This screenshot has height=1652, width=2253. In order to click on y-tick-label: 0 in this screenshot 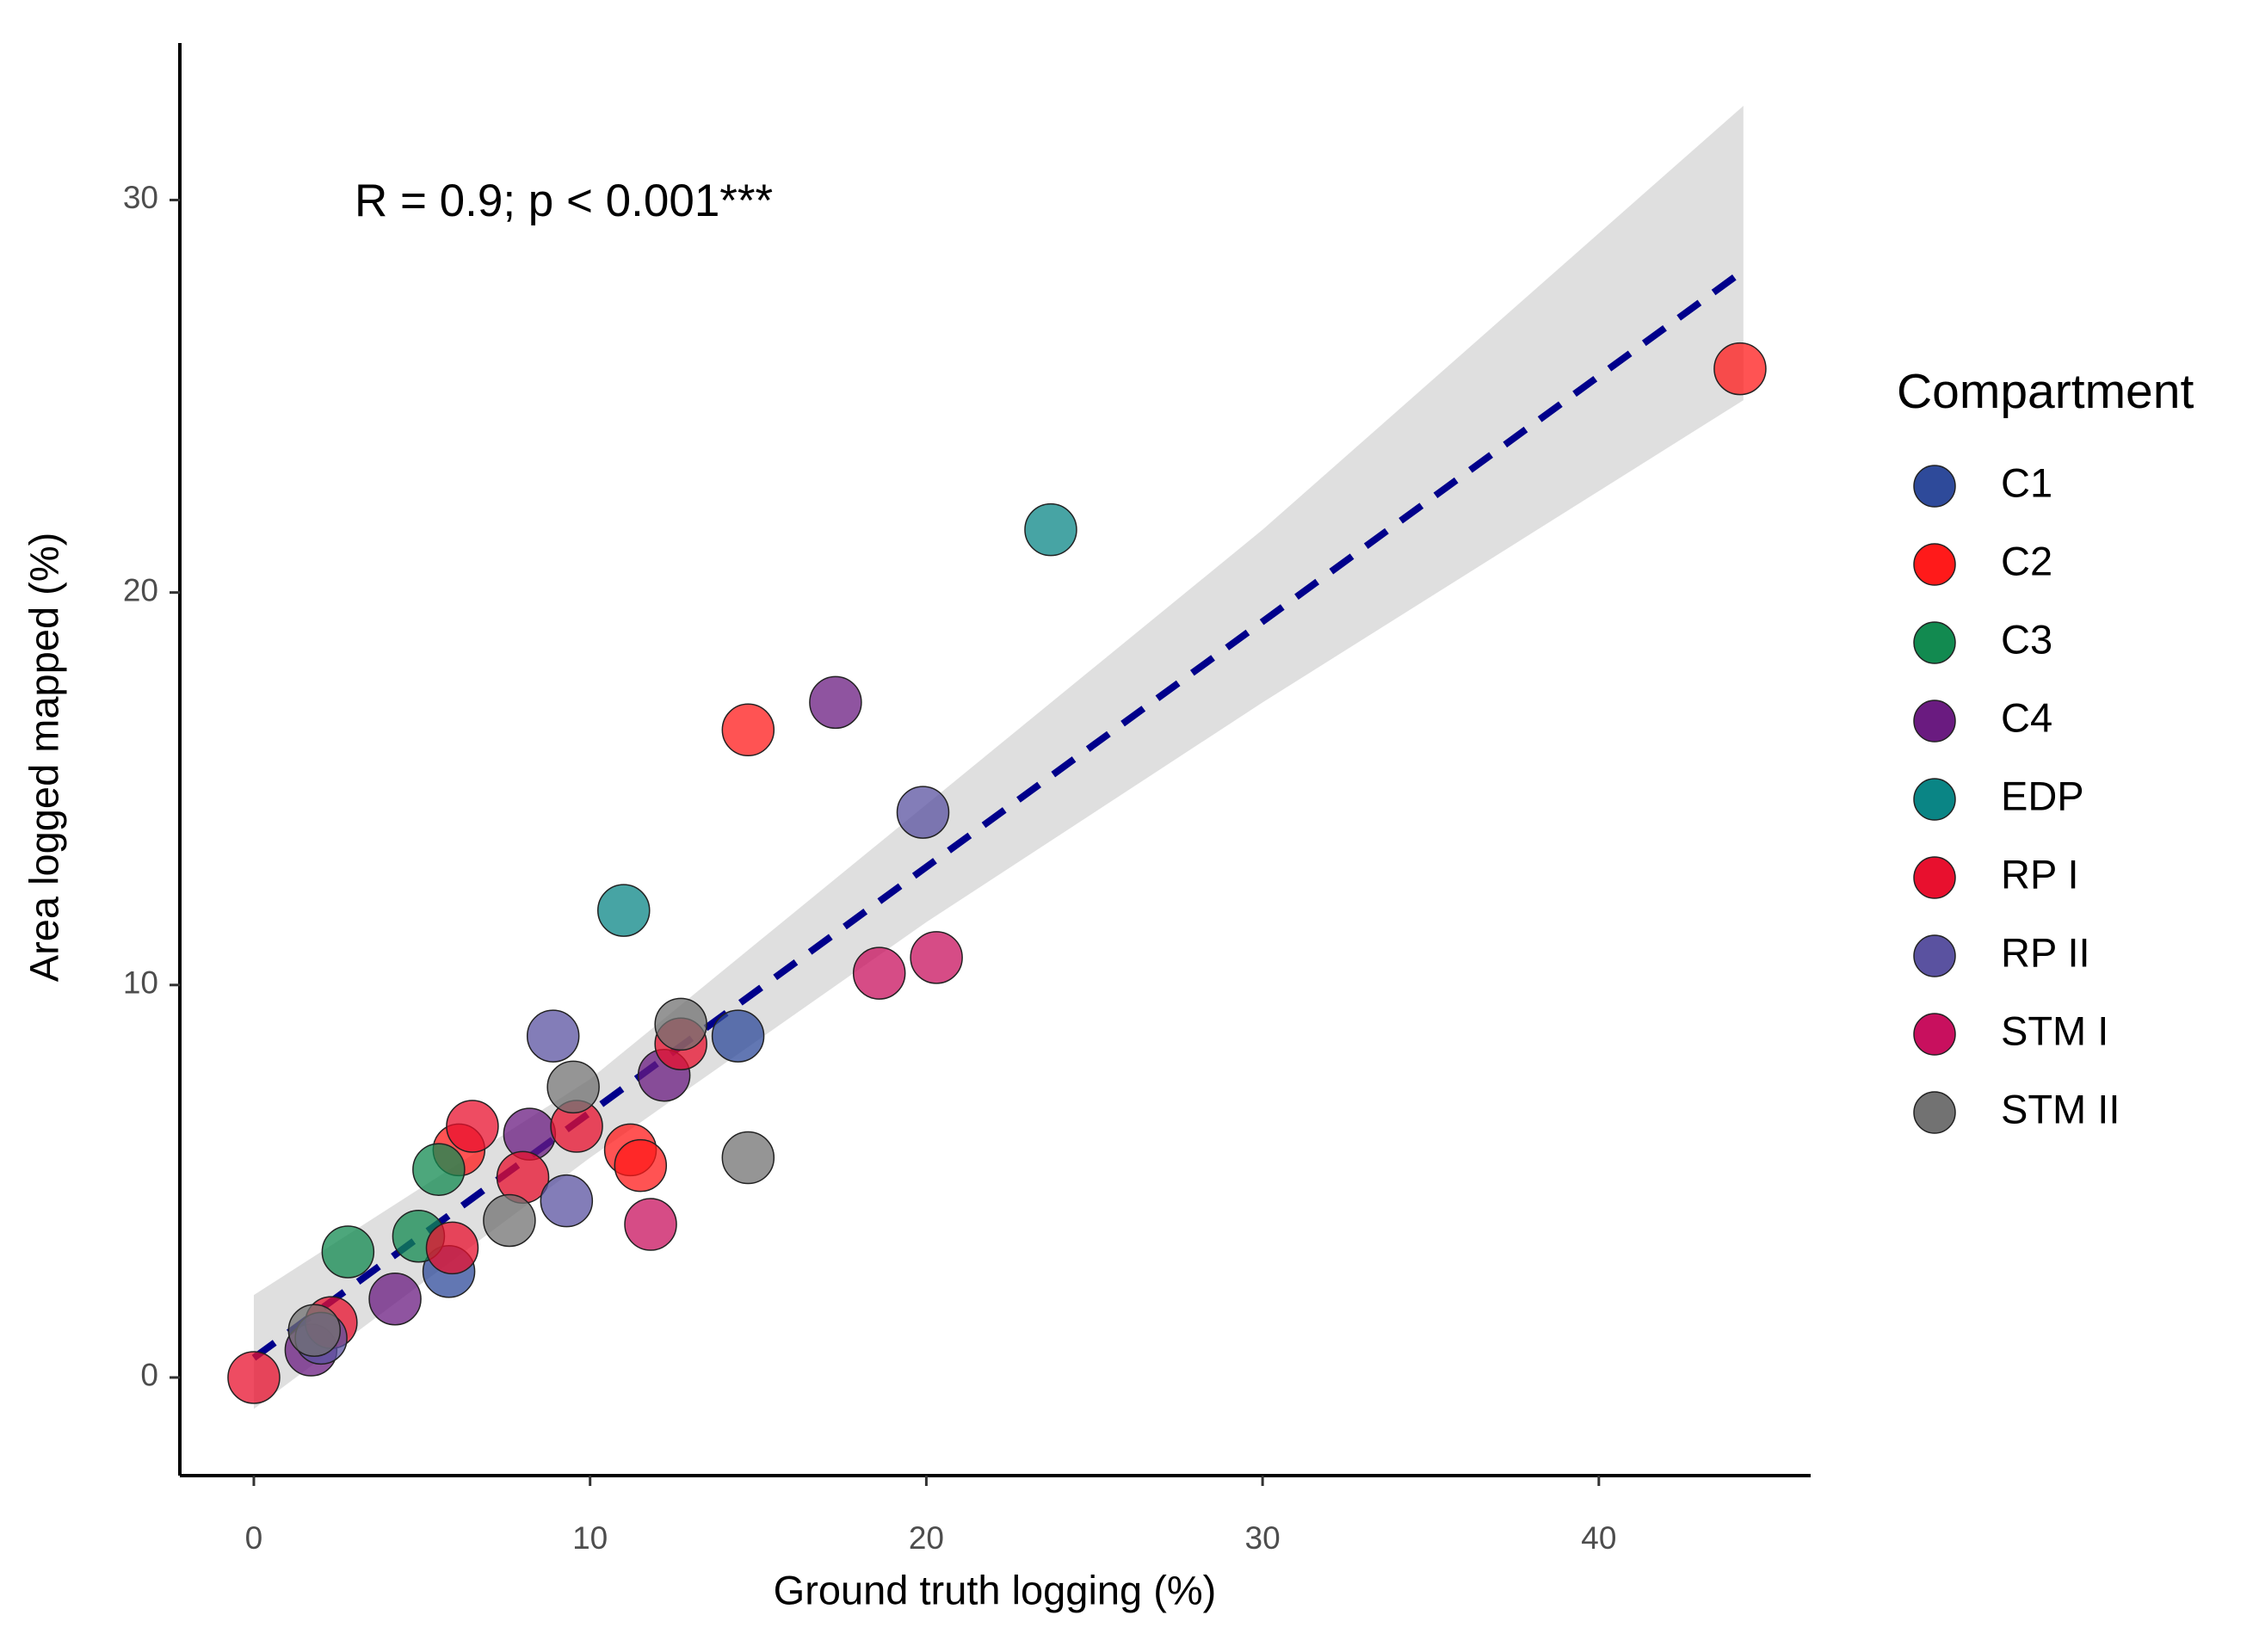, I will do `click(149, 1375)`.